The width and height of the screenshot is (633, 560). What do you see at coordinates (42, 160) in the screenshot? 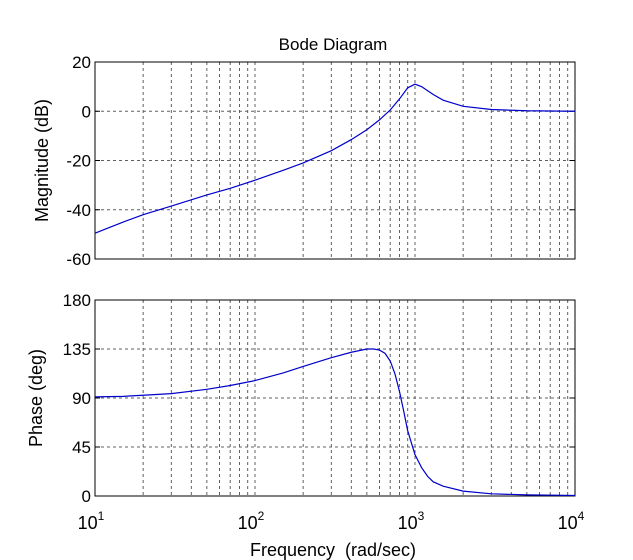
I see `magnitude-axis-label: Magnitude (dB)` at bounding box center [42, 160].